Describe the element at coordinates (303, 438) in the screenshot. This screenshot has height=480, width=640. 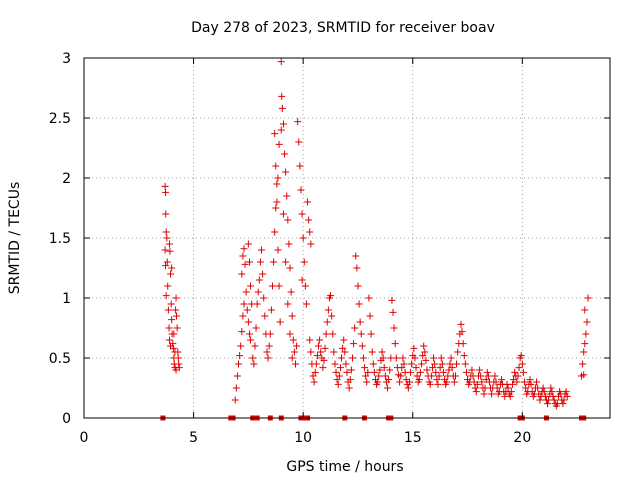
I see `x-tick-label: 10` at that location.